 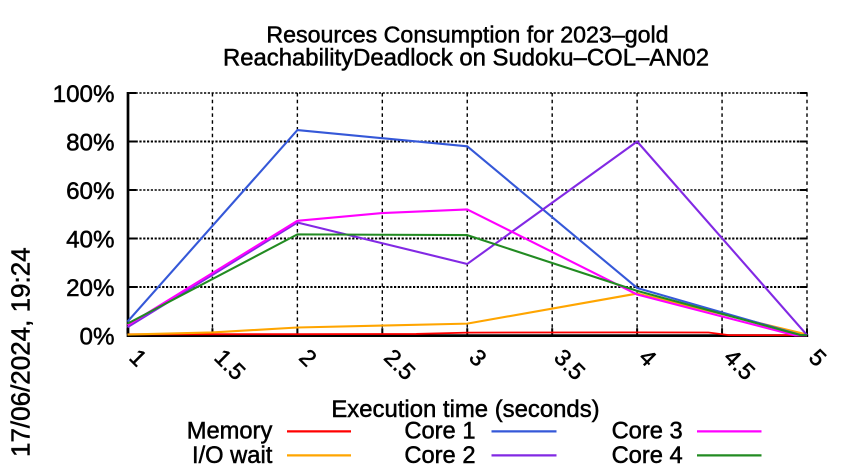 What do you see at coordinates (466, 57) in the screenshot?
I see `svg-text:ReachabilityDeadlock on Sudoku: ReachabilityDeadlock on Sudoku–COL–AN02` at bounding box center [466, 57].